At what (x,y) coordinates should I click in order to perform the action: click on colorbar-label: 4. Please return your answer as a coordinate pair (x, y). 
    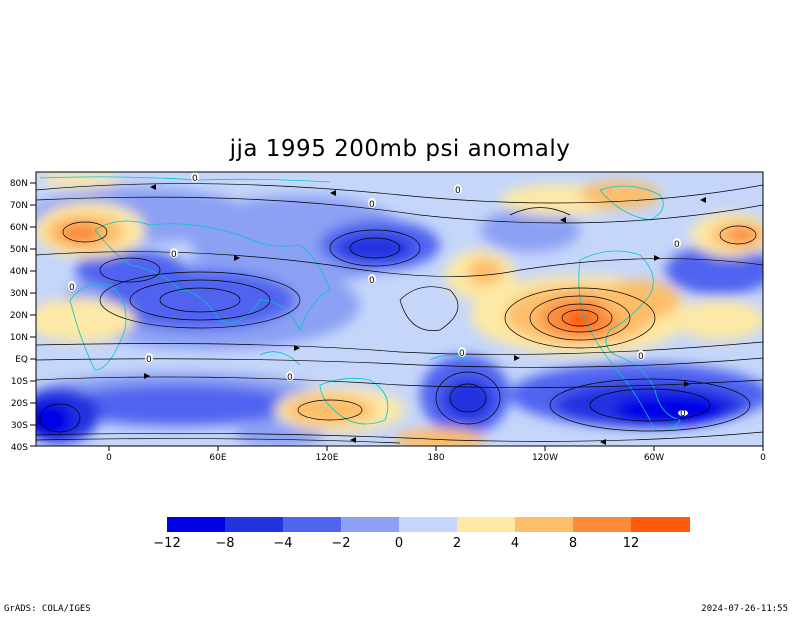
    Looking at the image, I should click on (515, 543).